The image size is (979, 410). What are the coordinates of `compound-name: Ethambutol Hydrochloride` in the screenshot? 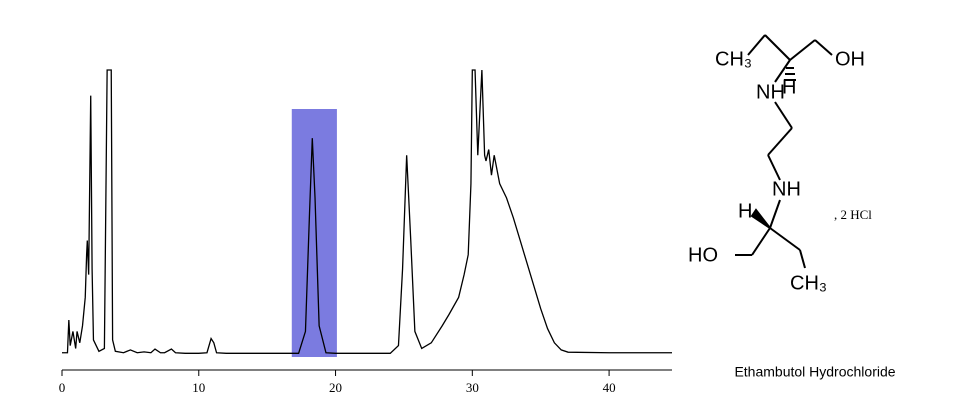 It's located at (814, 372).